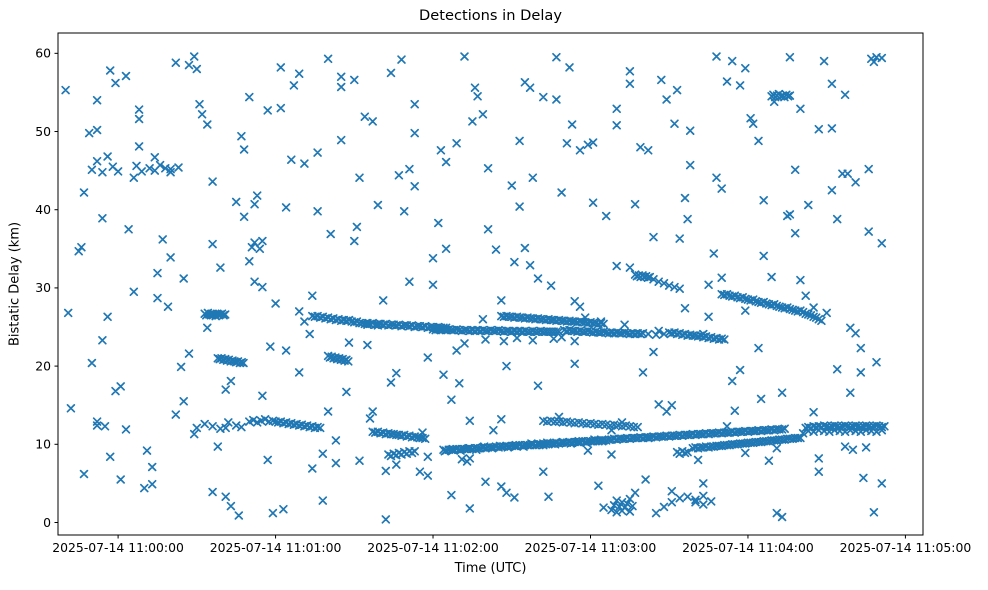 The image size is (988, 590). Describe the element at coordinates (591, 547) in the screenshot. I see `x-tick-label: 2025-07-14 11:03:00` at that location.